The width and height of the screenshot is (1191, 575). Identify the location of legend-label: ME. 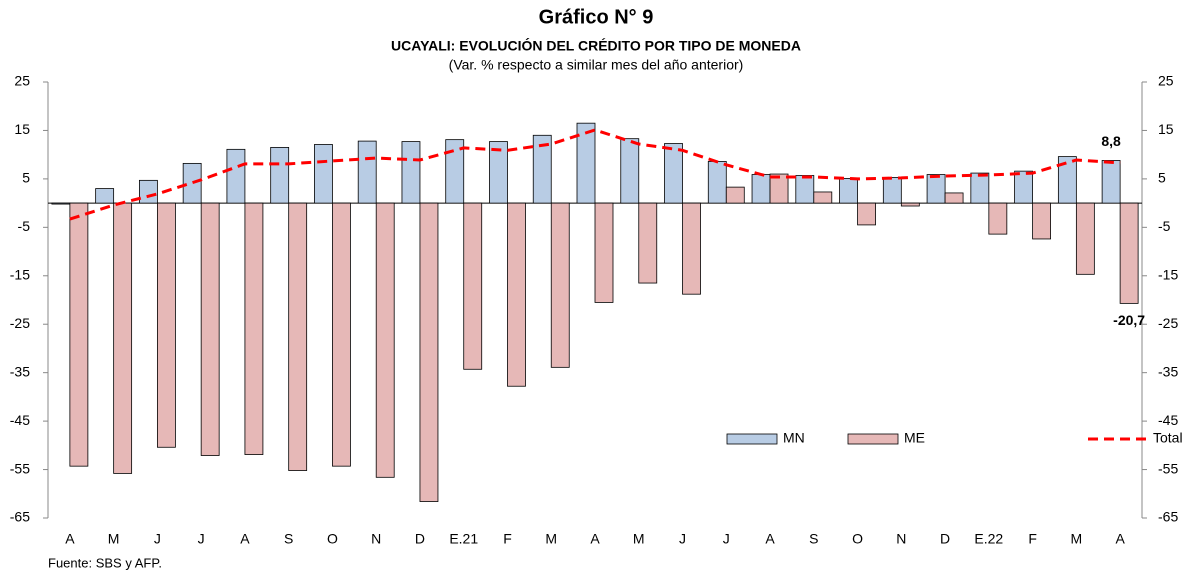
(914, 438).